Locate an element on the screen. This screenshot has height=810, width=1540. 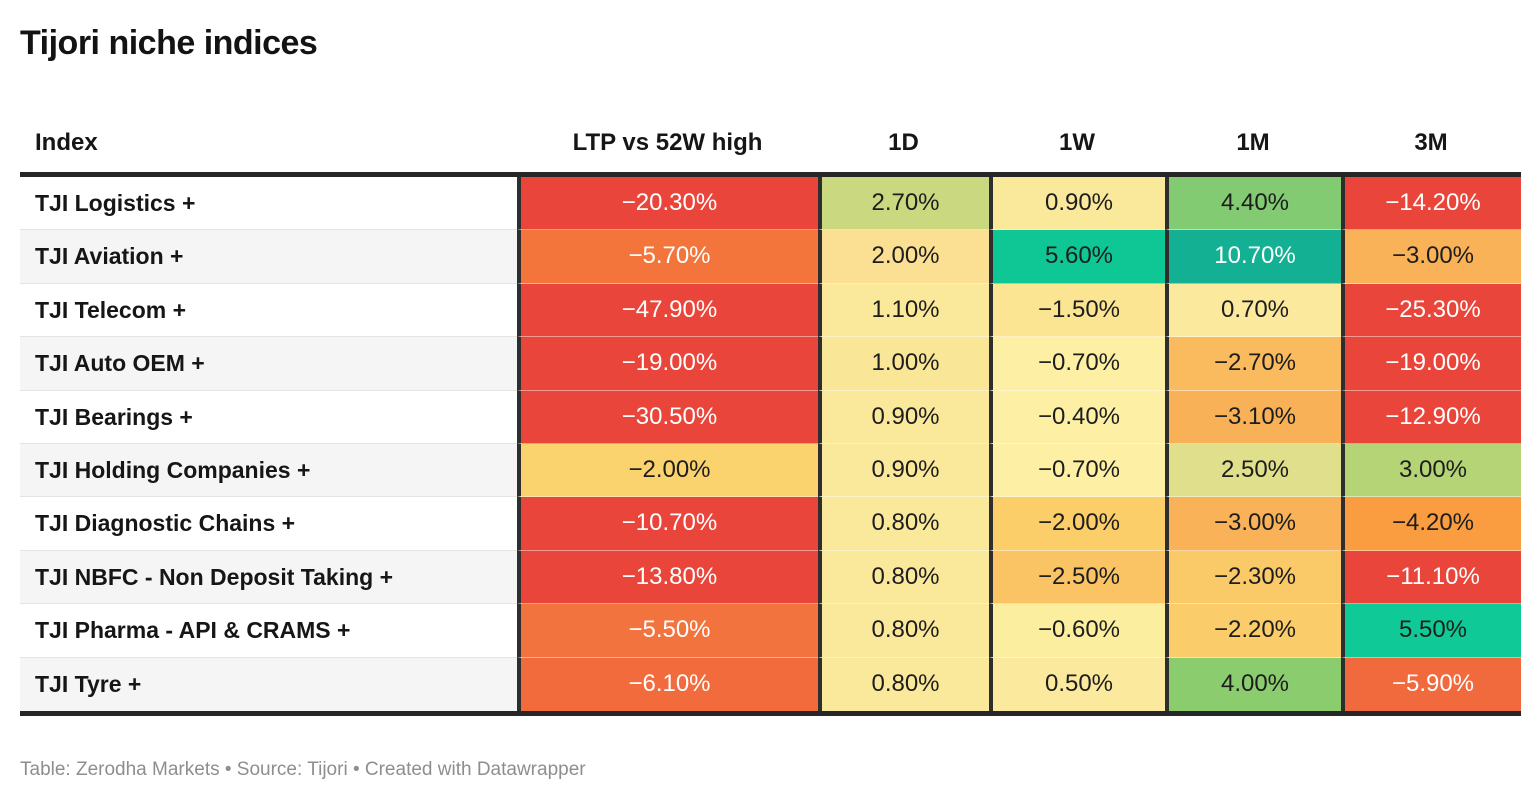
value-cell: −2.30% is located at coordinates (1253, 577).